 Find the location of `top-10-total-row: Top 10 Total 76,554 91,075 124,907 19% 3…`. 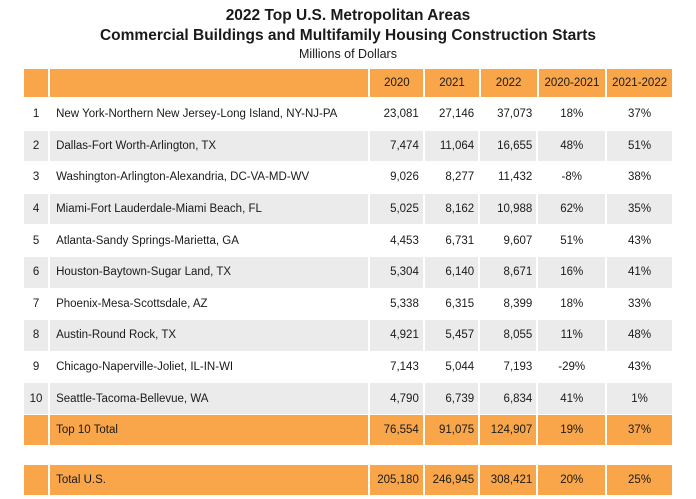

top-10-total-row: Top 10 Total 76,554 91,075 124,907 19% 3… is located at coordinates (348, 429).